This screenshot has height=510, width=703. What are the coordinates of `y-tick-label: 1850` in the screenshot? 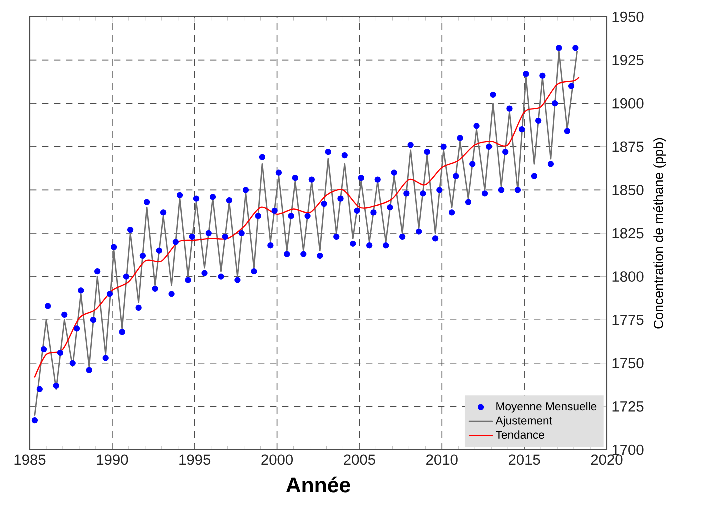 It's located at (628, 190).